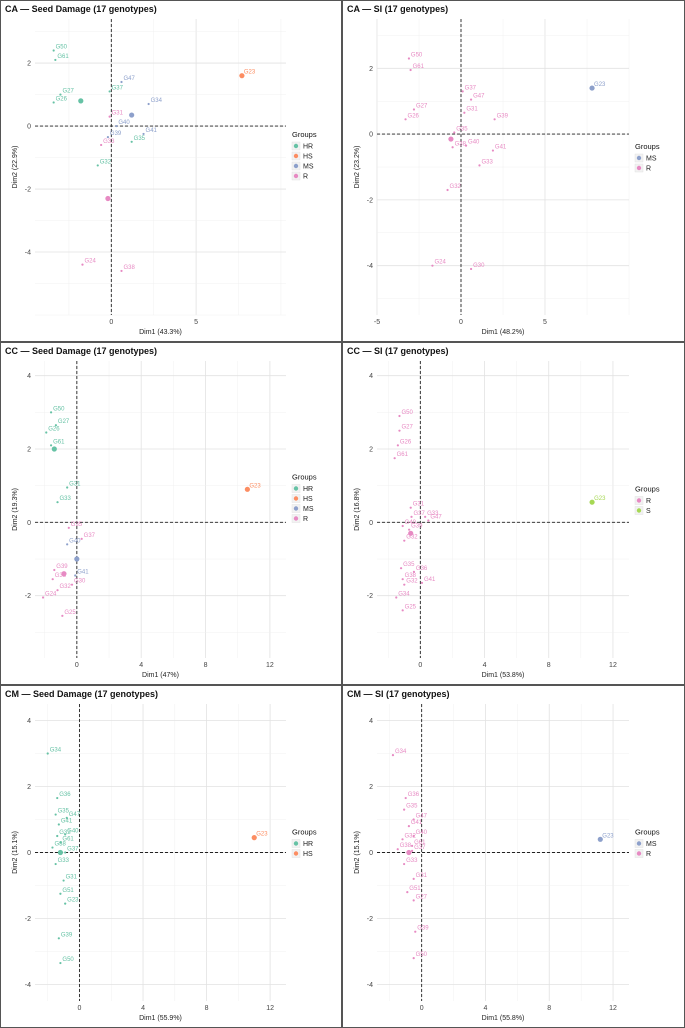 The width and height of the screenshot is (685, 1028). I want to click on y-axis-label: Dim2 (23.2%), so click(357, 167).